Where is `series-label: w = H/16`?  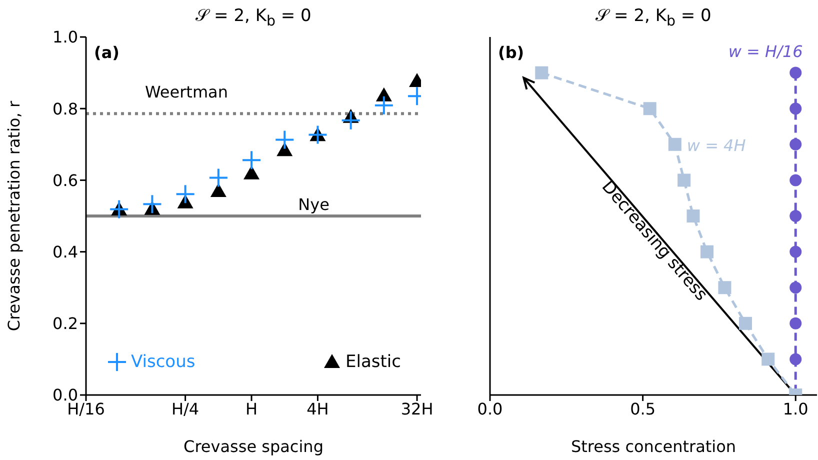 series-label: w = H/16 is located at coordinates (765, 51).